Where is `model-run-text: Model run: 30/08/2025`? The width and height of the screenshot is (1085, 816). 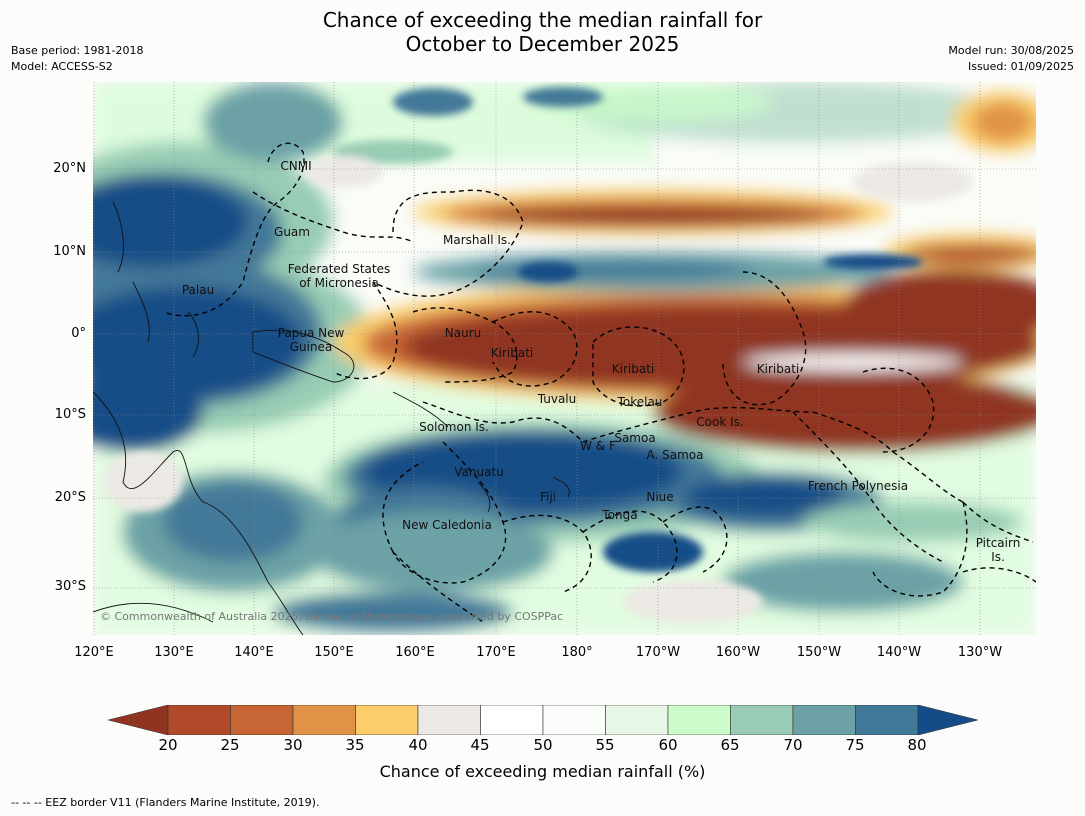 model-run-text: Model run: 30/08/2025 is located at coordinates (1011, 50).